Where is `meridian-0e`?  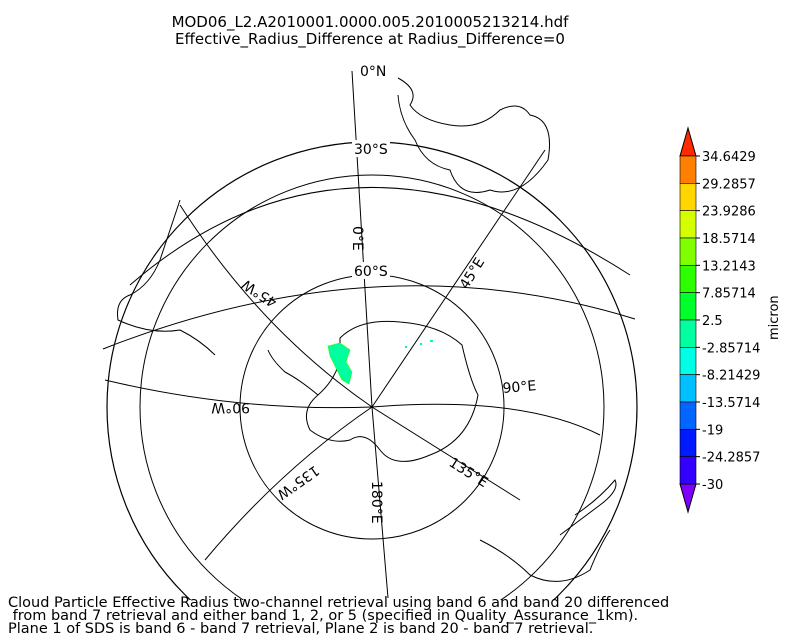 meridian-0e is located at coordinates (362, 239).